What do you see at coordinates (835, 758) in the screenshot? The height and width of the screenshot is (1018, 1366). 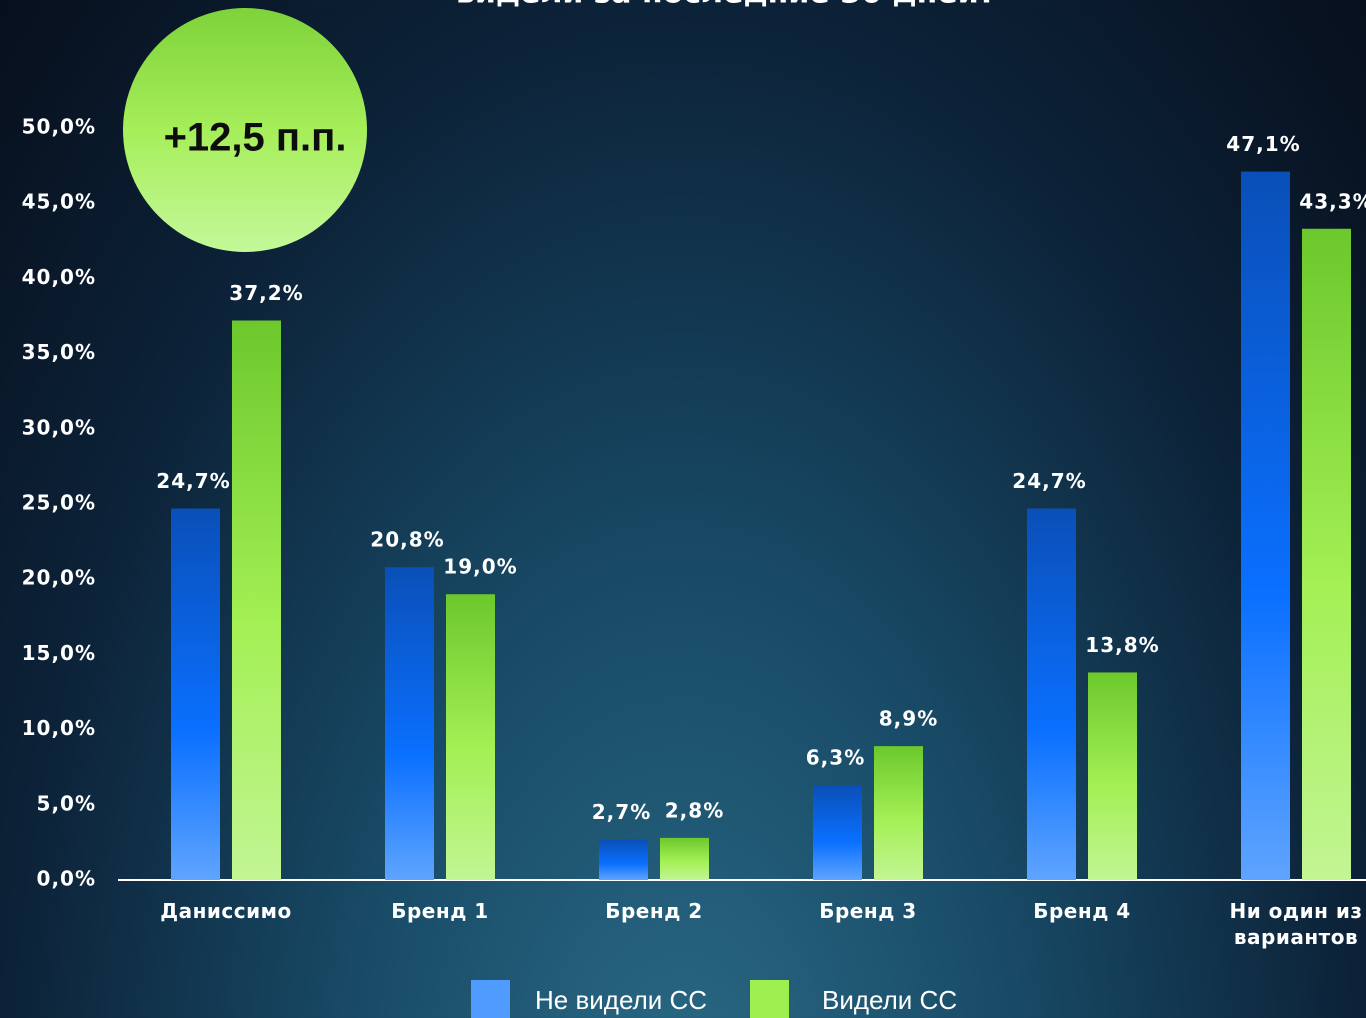 I see `value-label: 6,3%` at bounding box center [835, 758].